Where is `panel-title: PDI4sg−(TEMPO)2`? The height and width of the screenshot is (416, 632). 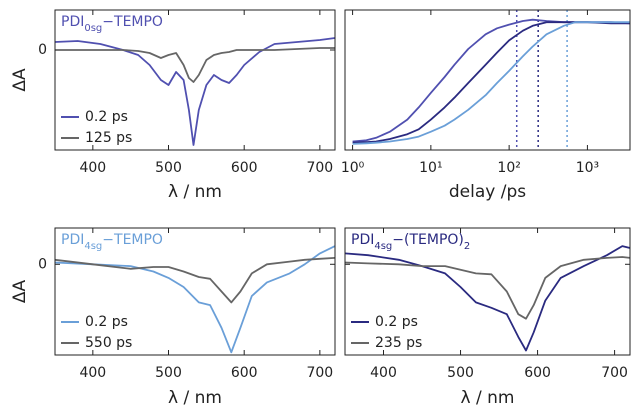
panel-title: PDI4sg−(TEMPO)2 is located at coordinates (410, 242).